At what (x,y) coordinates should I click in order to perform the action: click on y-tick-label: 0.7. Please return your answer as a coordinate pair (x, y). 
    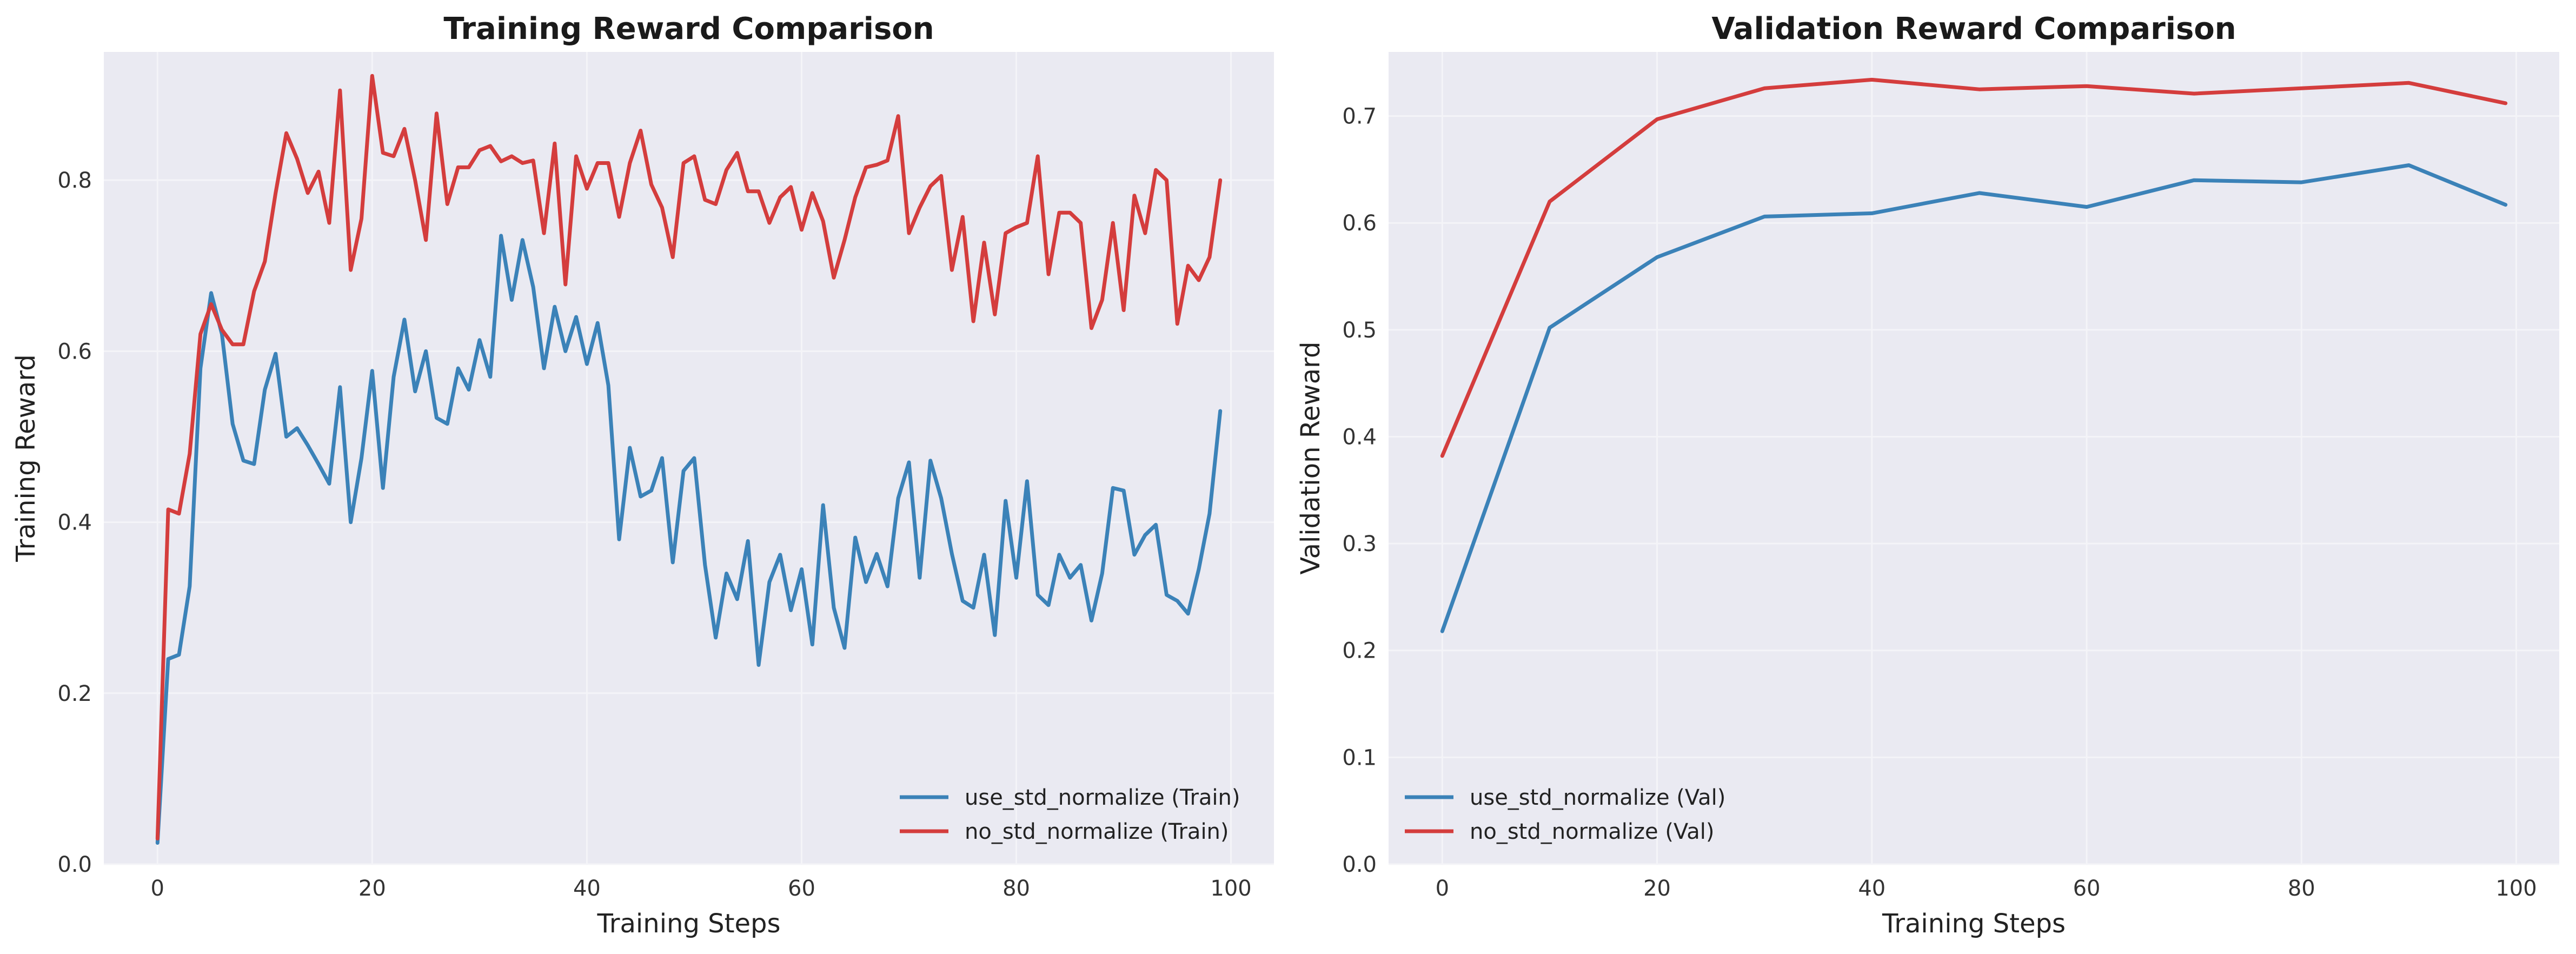
    Looking at the image, I should click on (1359, 117).